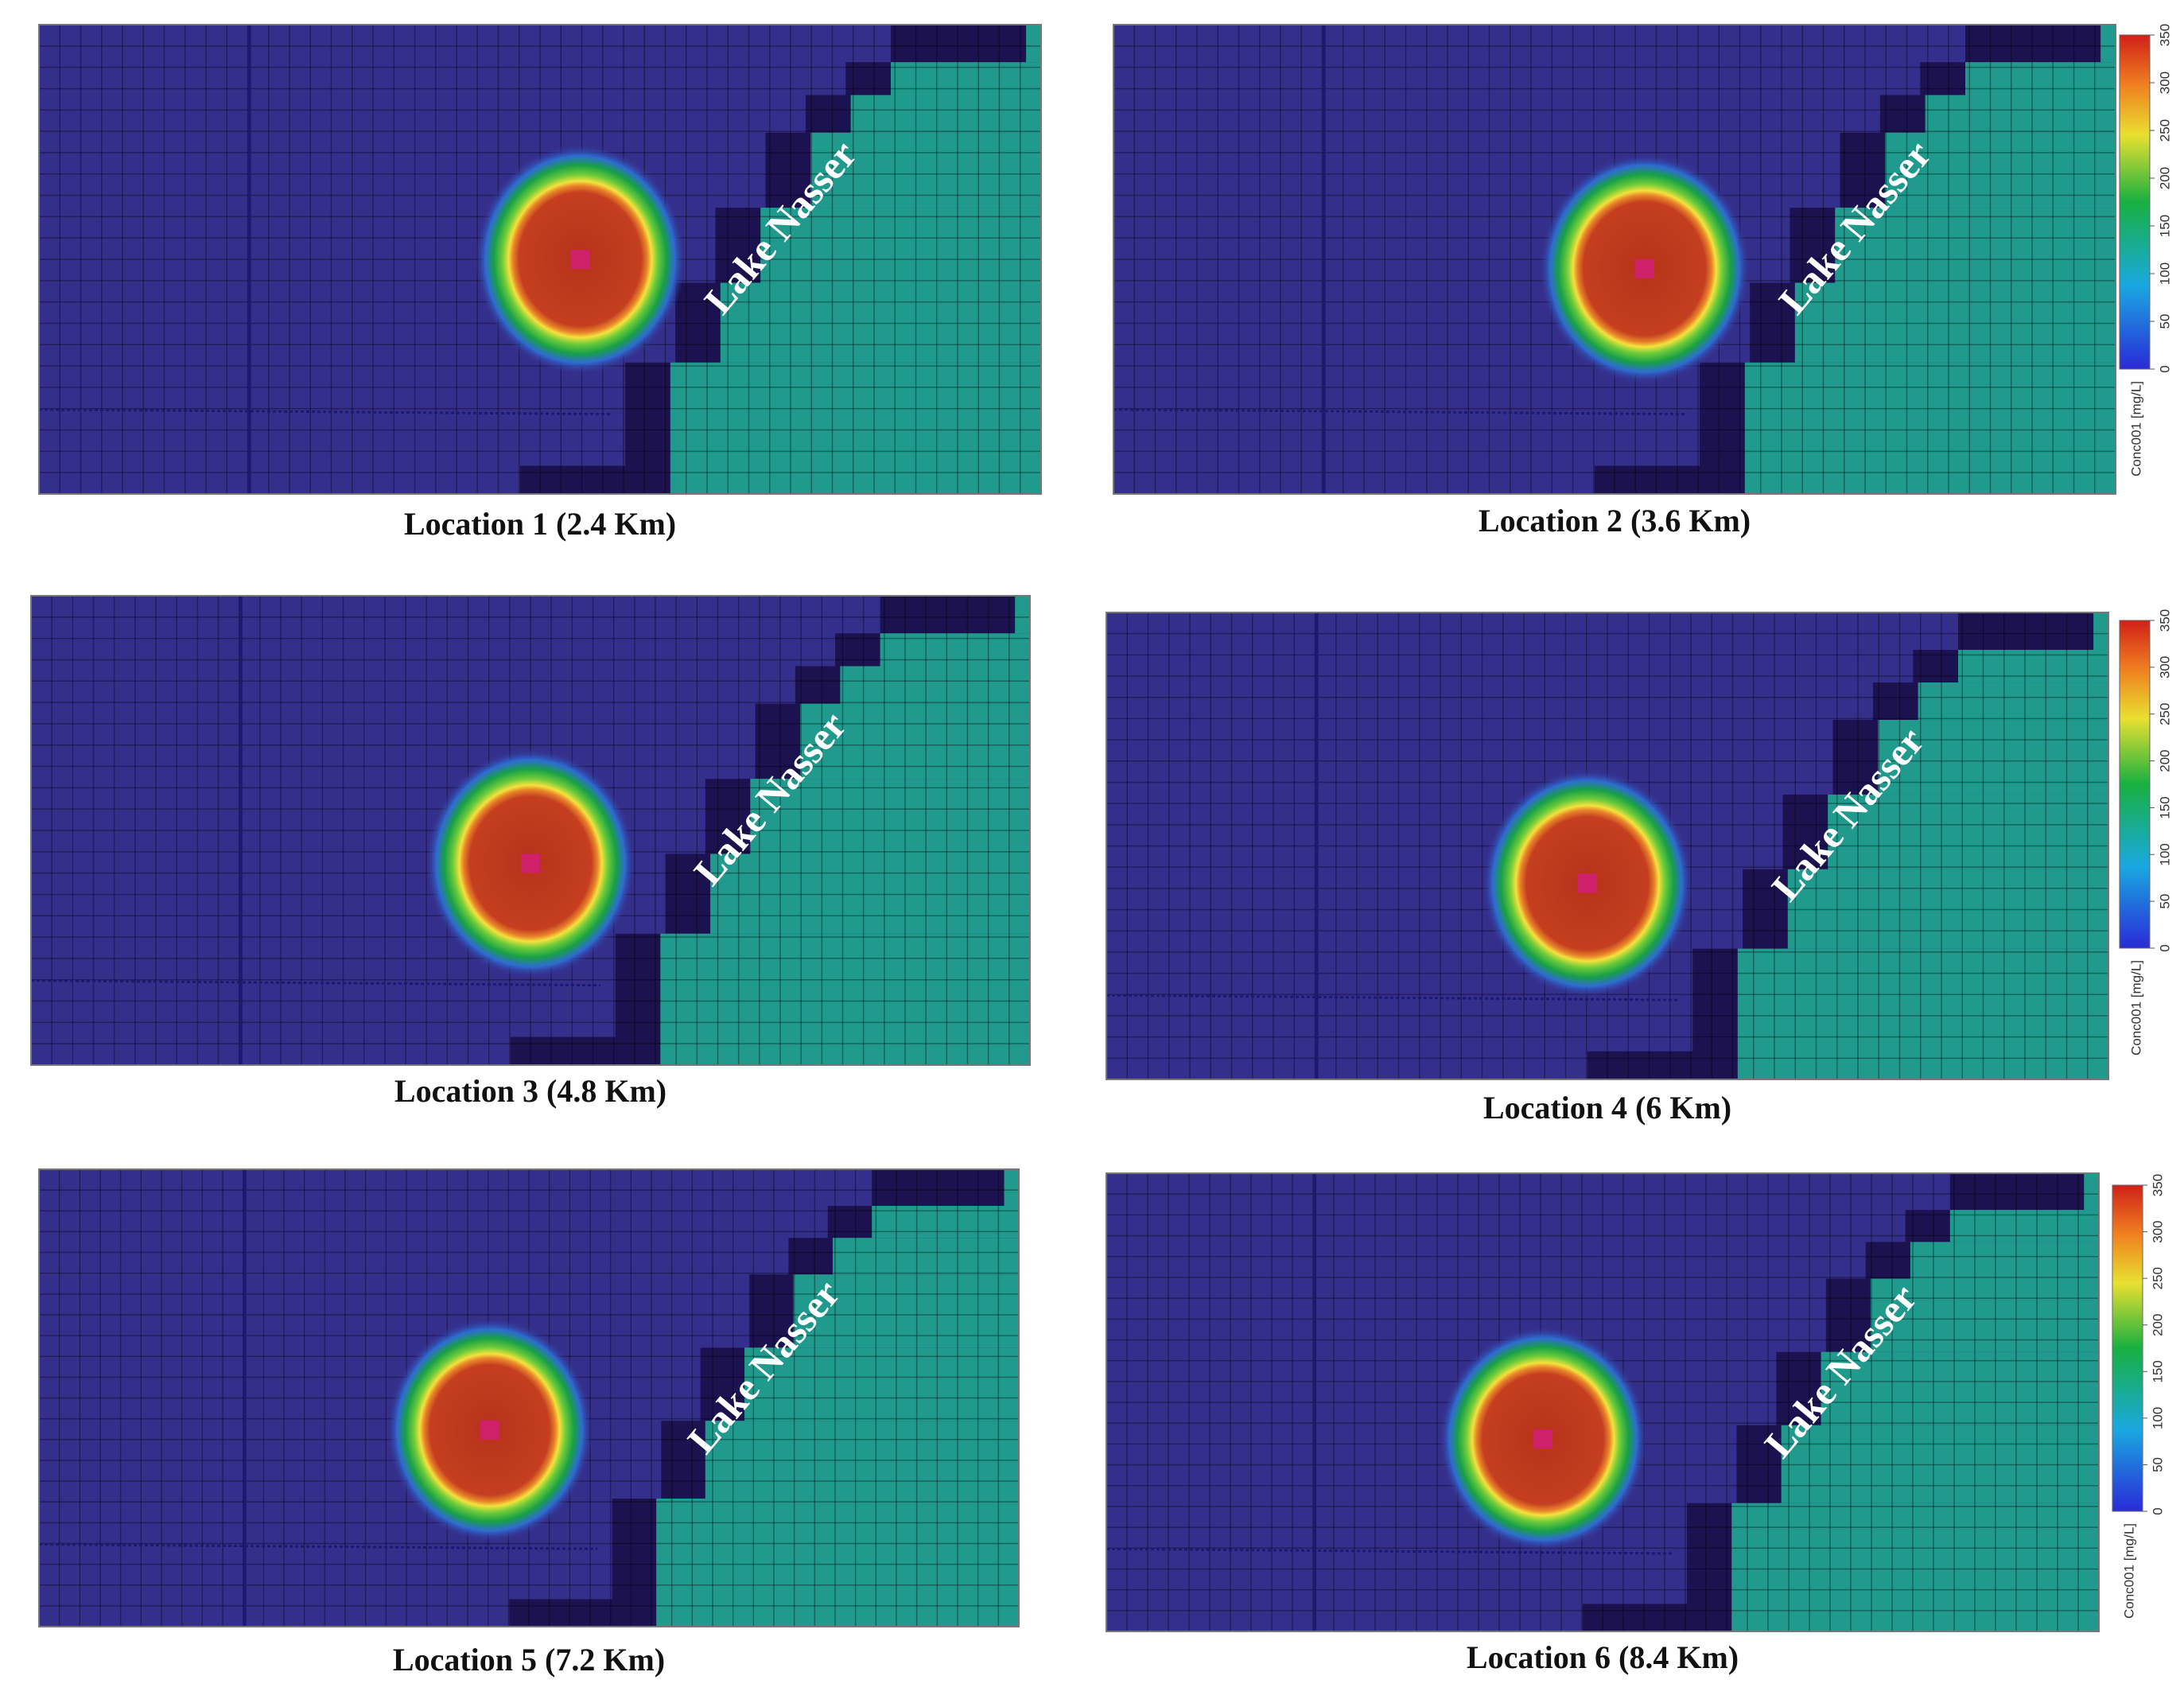 The width and height of the screenshot is (2184, 1703). What do you see at coordinates (2164, 854) in the screenshot?
I see `colorbar-tick-label: 100` at bounding box center [2164, 854].